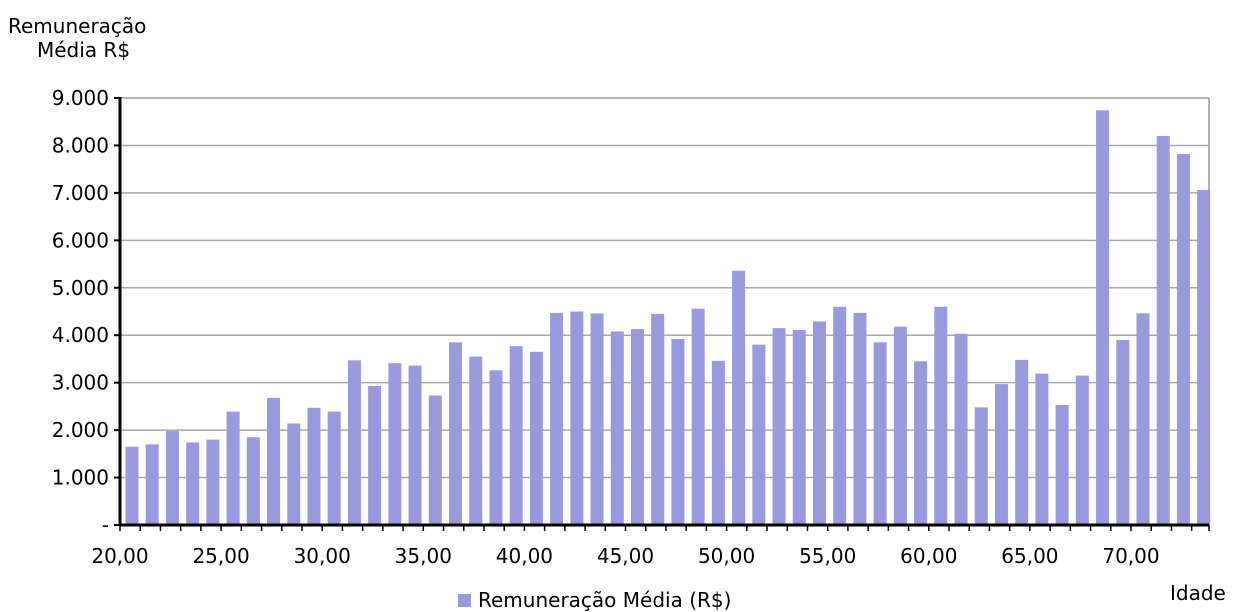  I want to click on y-axis-title: Remuneração Média R$, so click(77, 38).